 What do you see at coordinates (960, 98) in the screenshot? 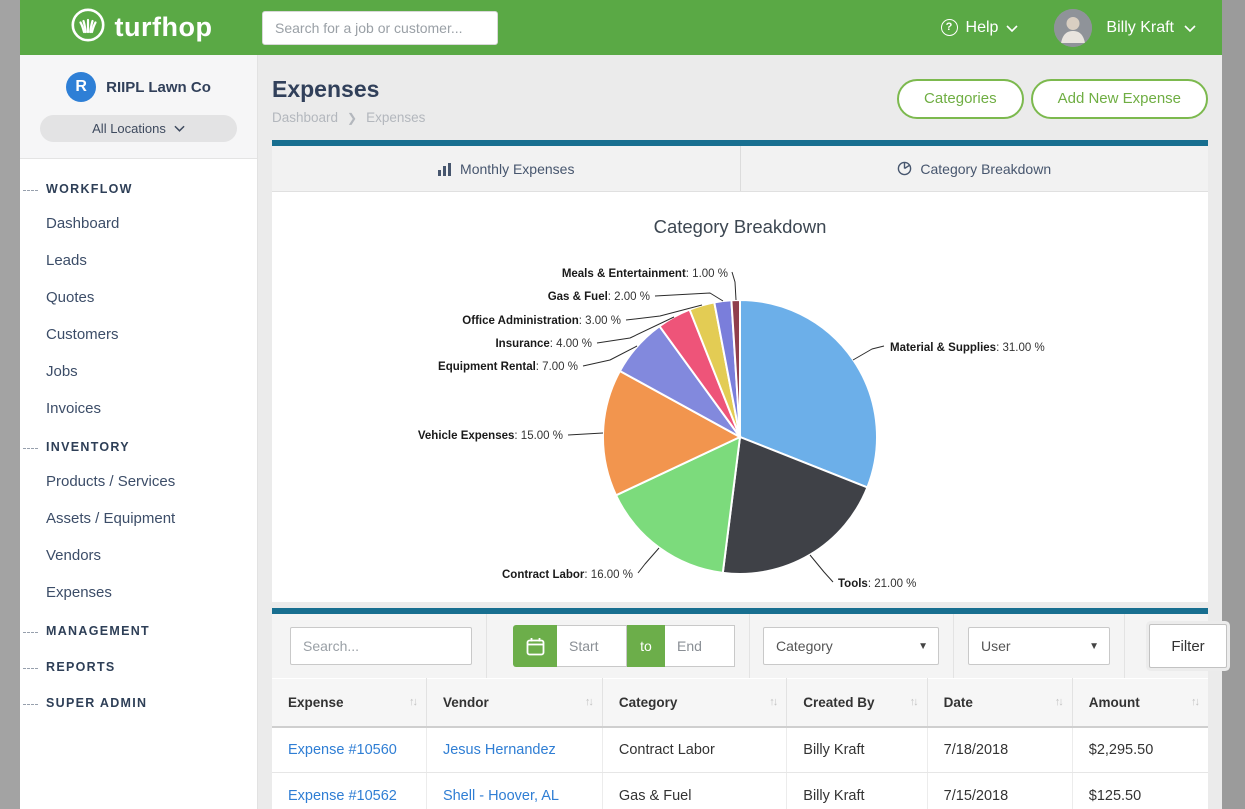
I see `categories-button: Categories` at bounding box center [960, 98].